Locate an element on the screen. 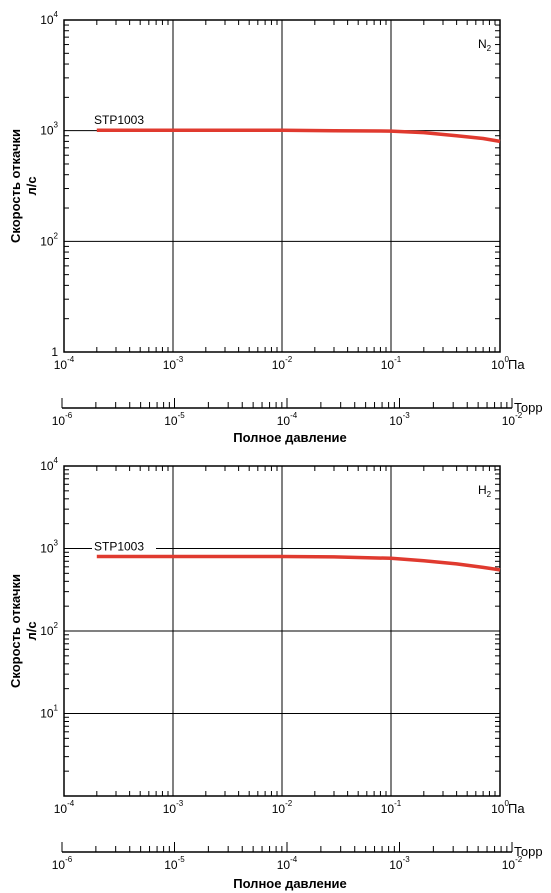 The image size is (551, 893). gas-label: H2 is located at coordinates (485, 491).